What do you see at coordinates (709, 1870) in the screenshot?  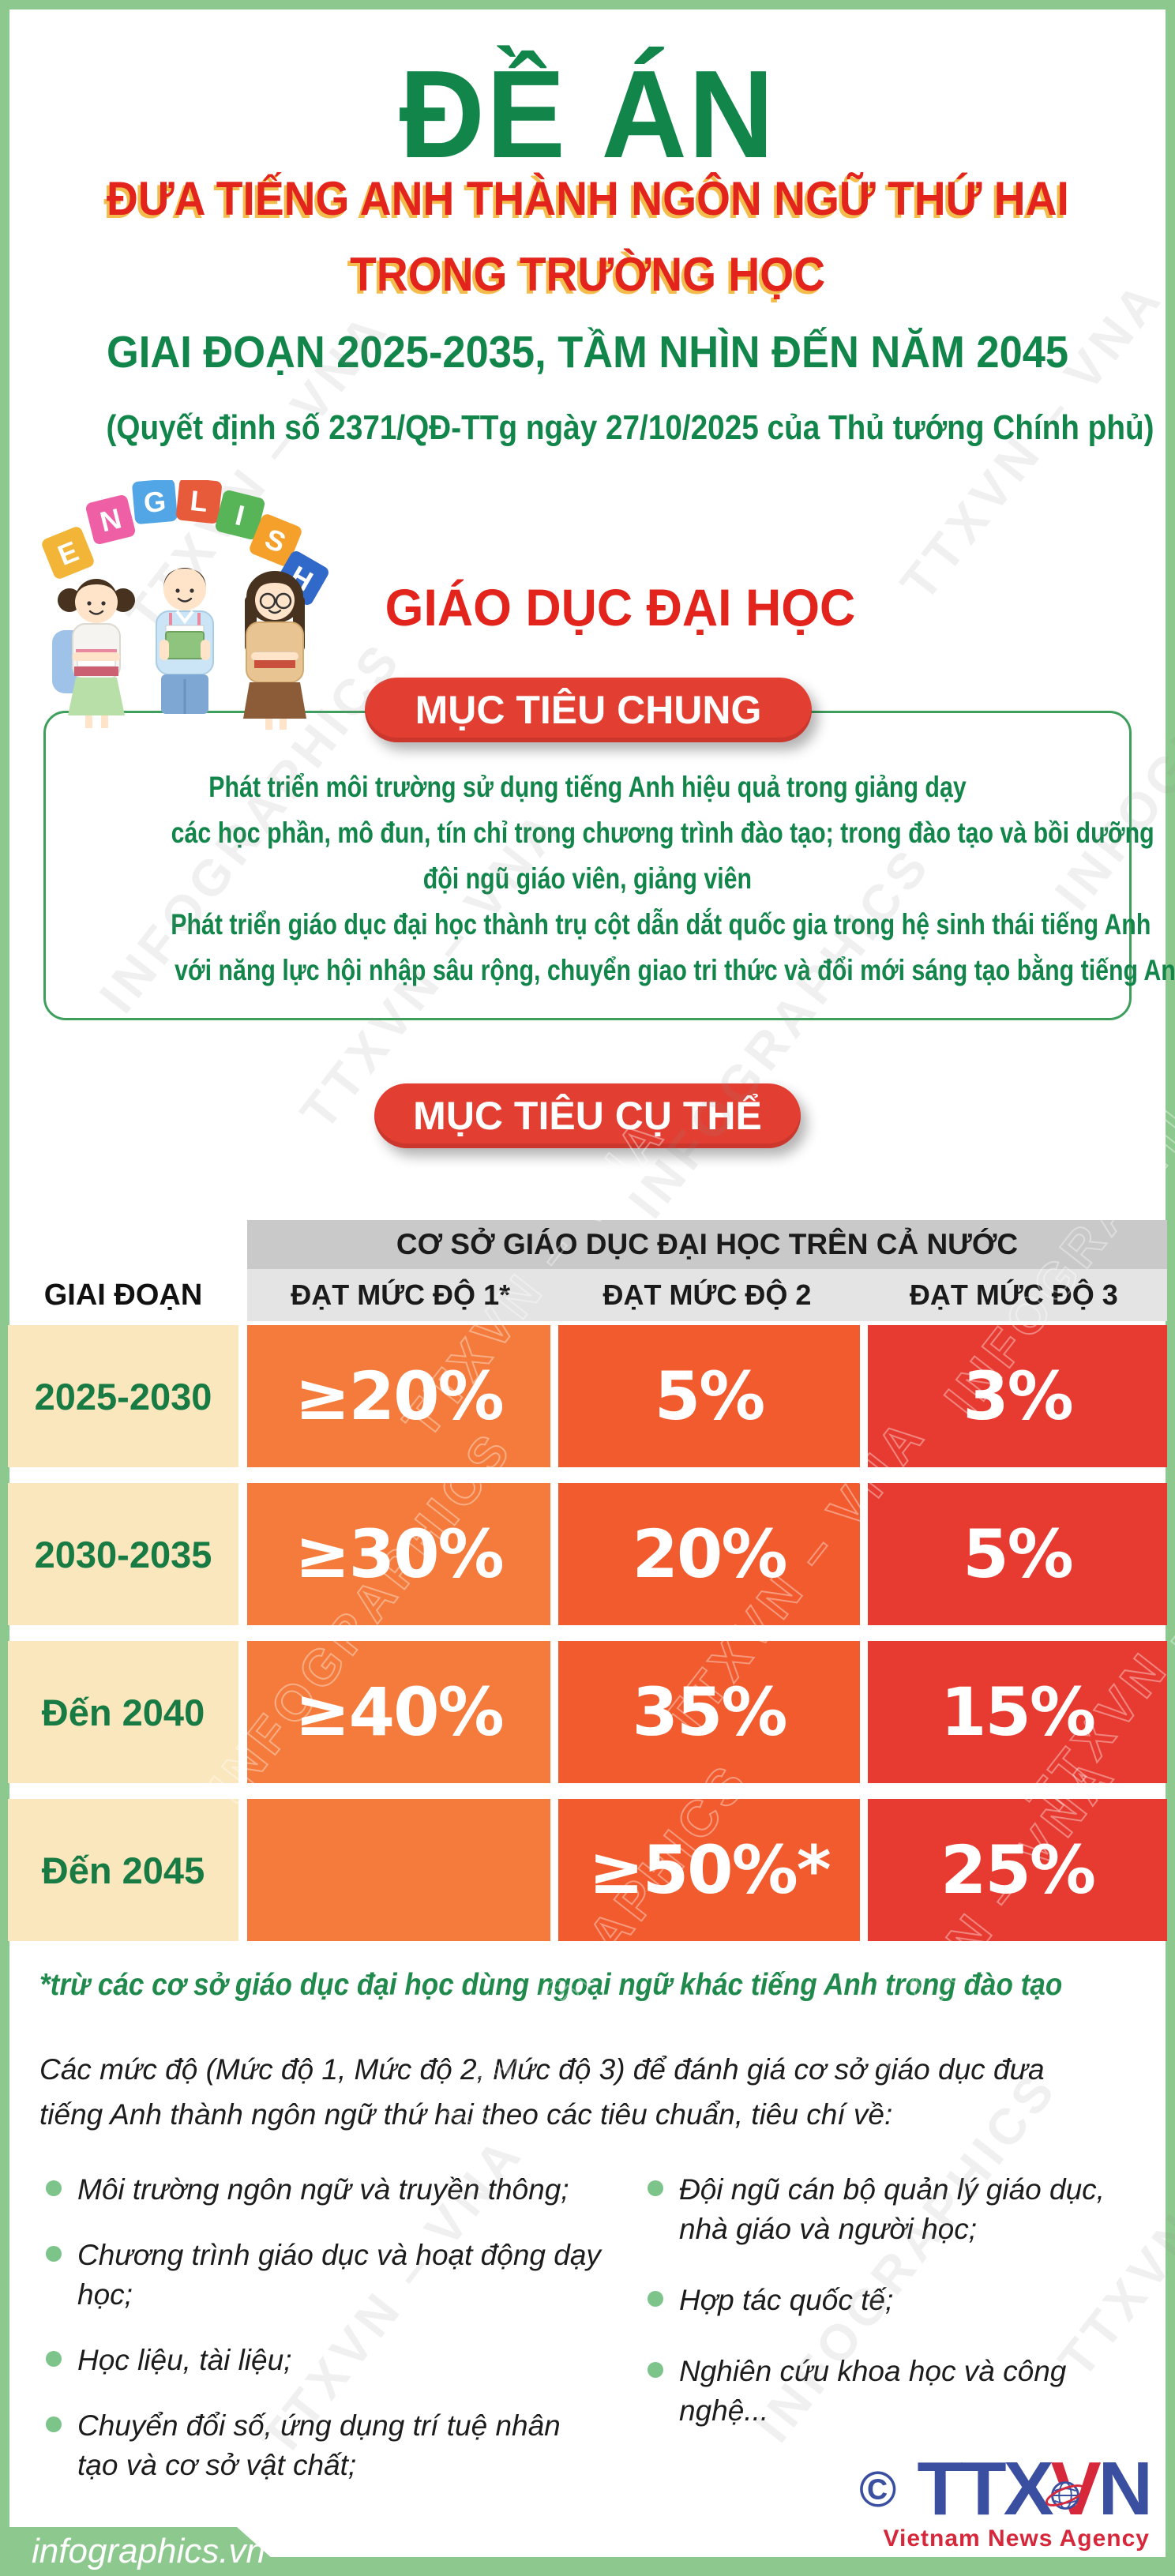 I see `cell-level2: ≥50%*` at bounding box center [709, 1870].